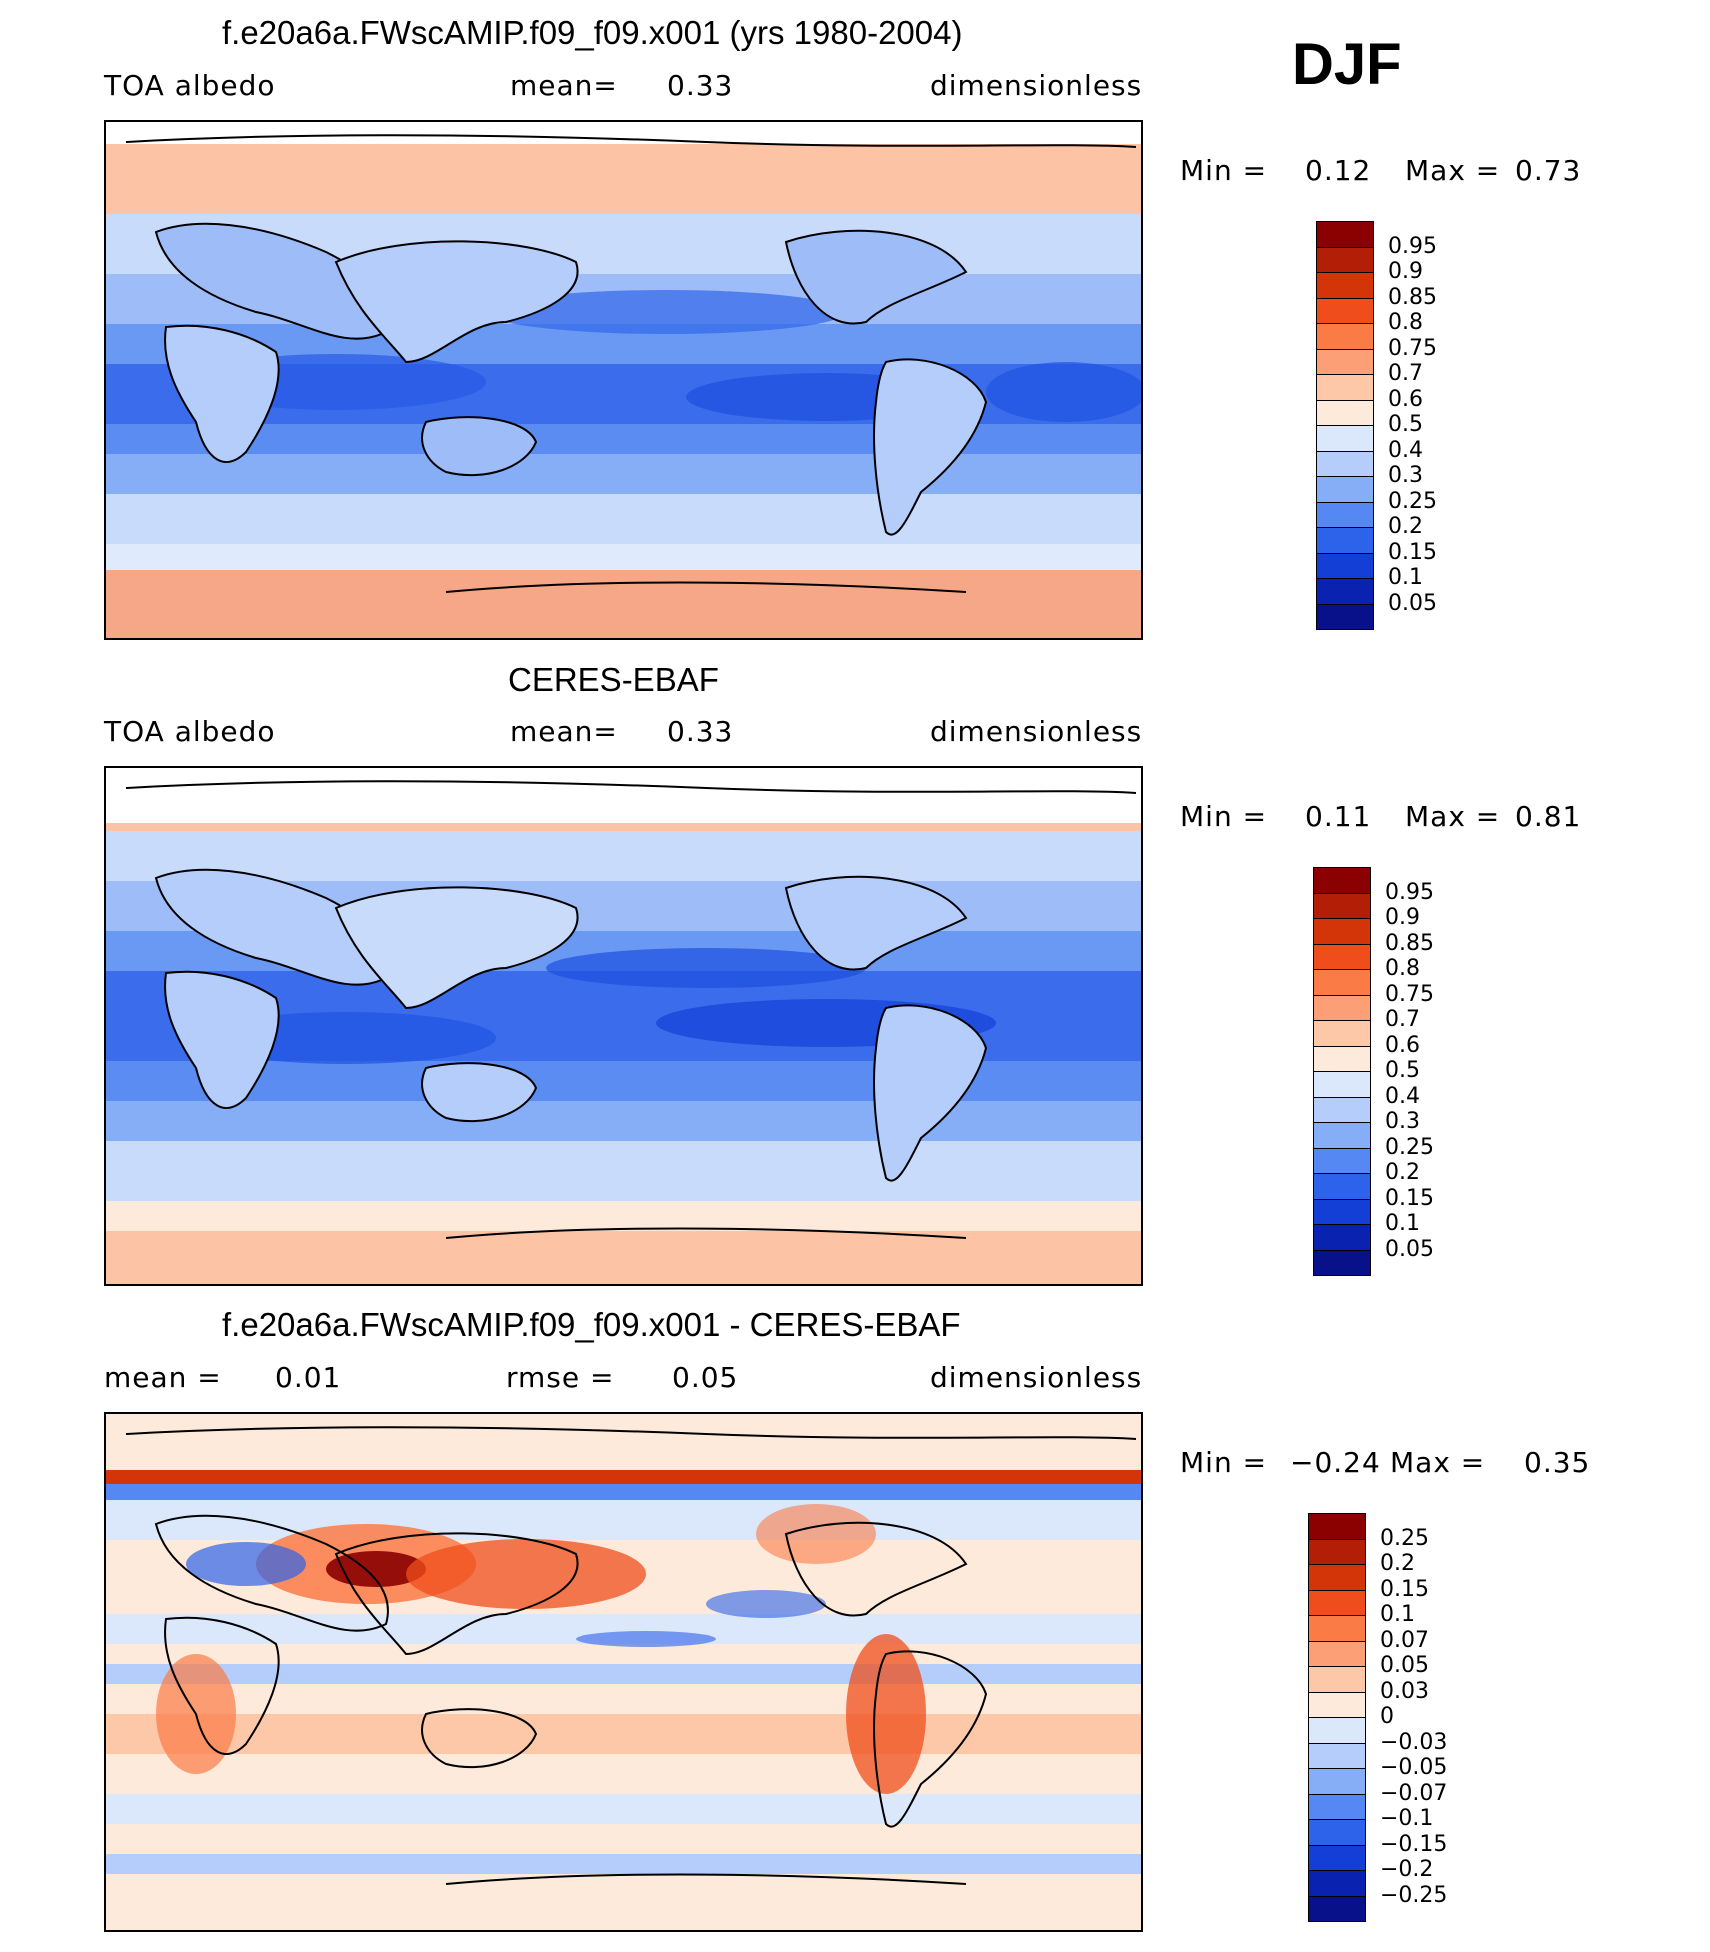  I want to click on colorbar-tick-label: 0.2, so click(1402, 1172).